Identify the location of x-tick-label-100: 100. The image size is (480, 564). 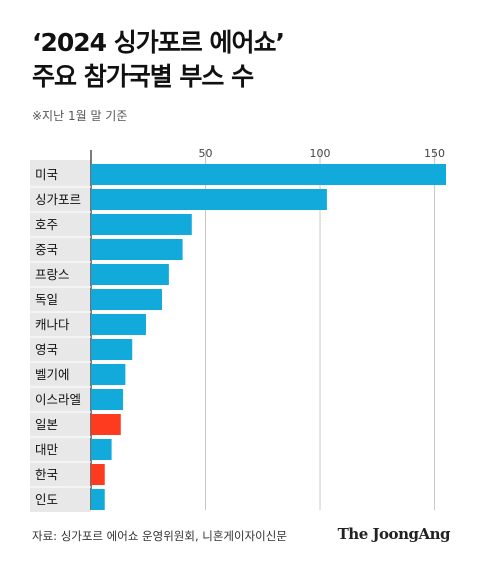
(320, 153).